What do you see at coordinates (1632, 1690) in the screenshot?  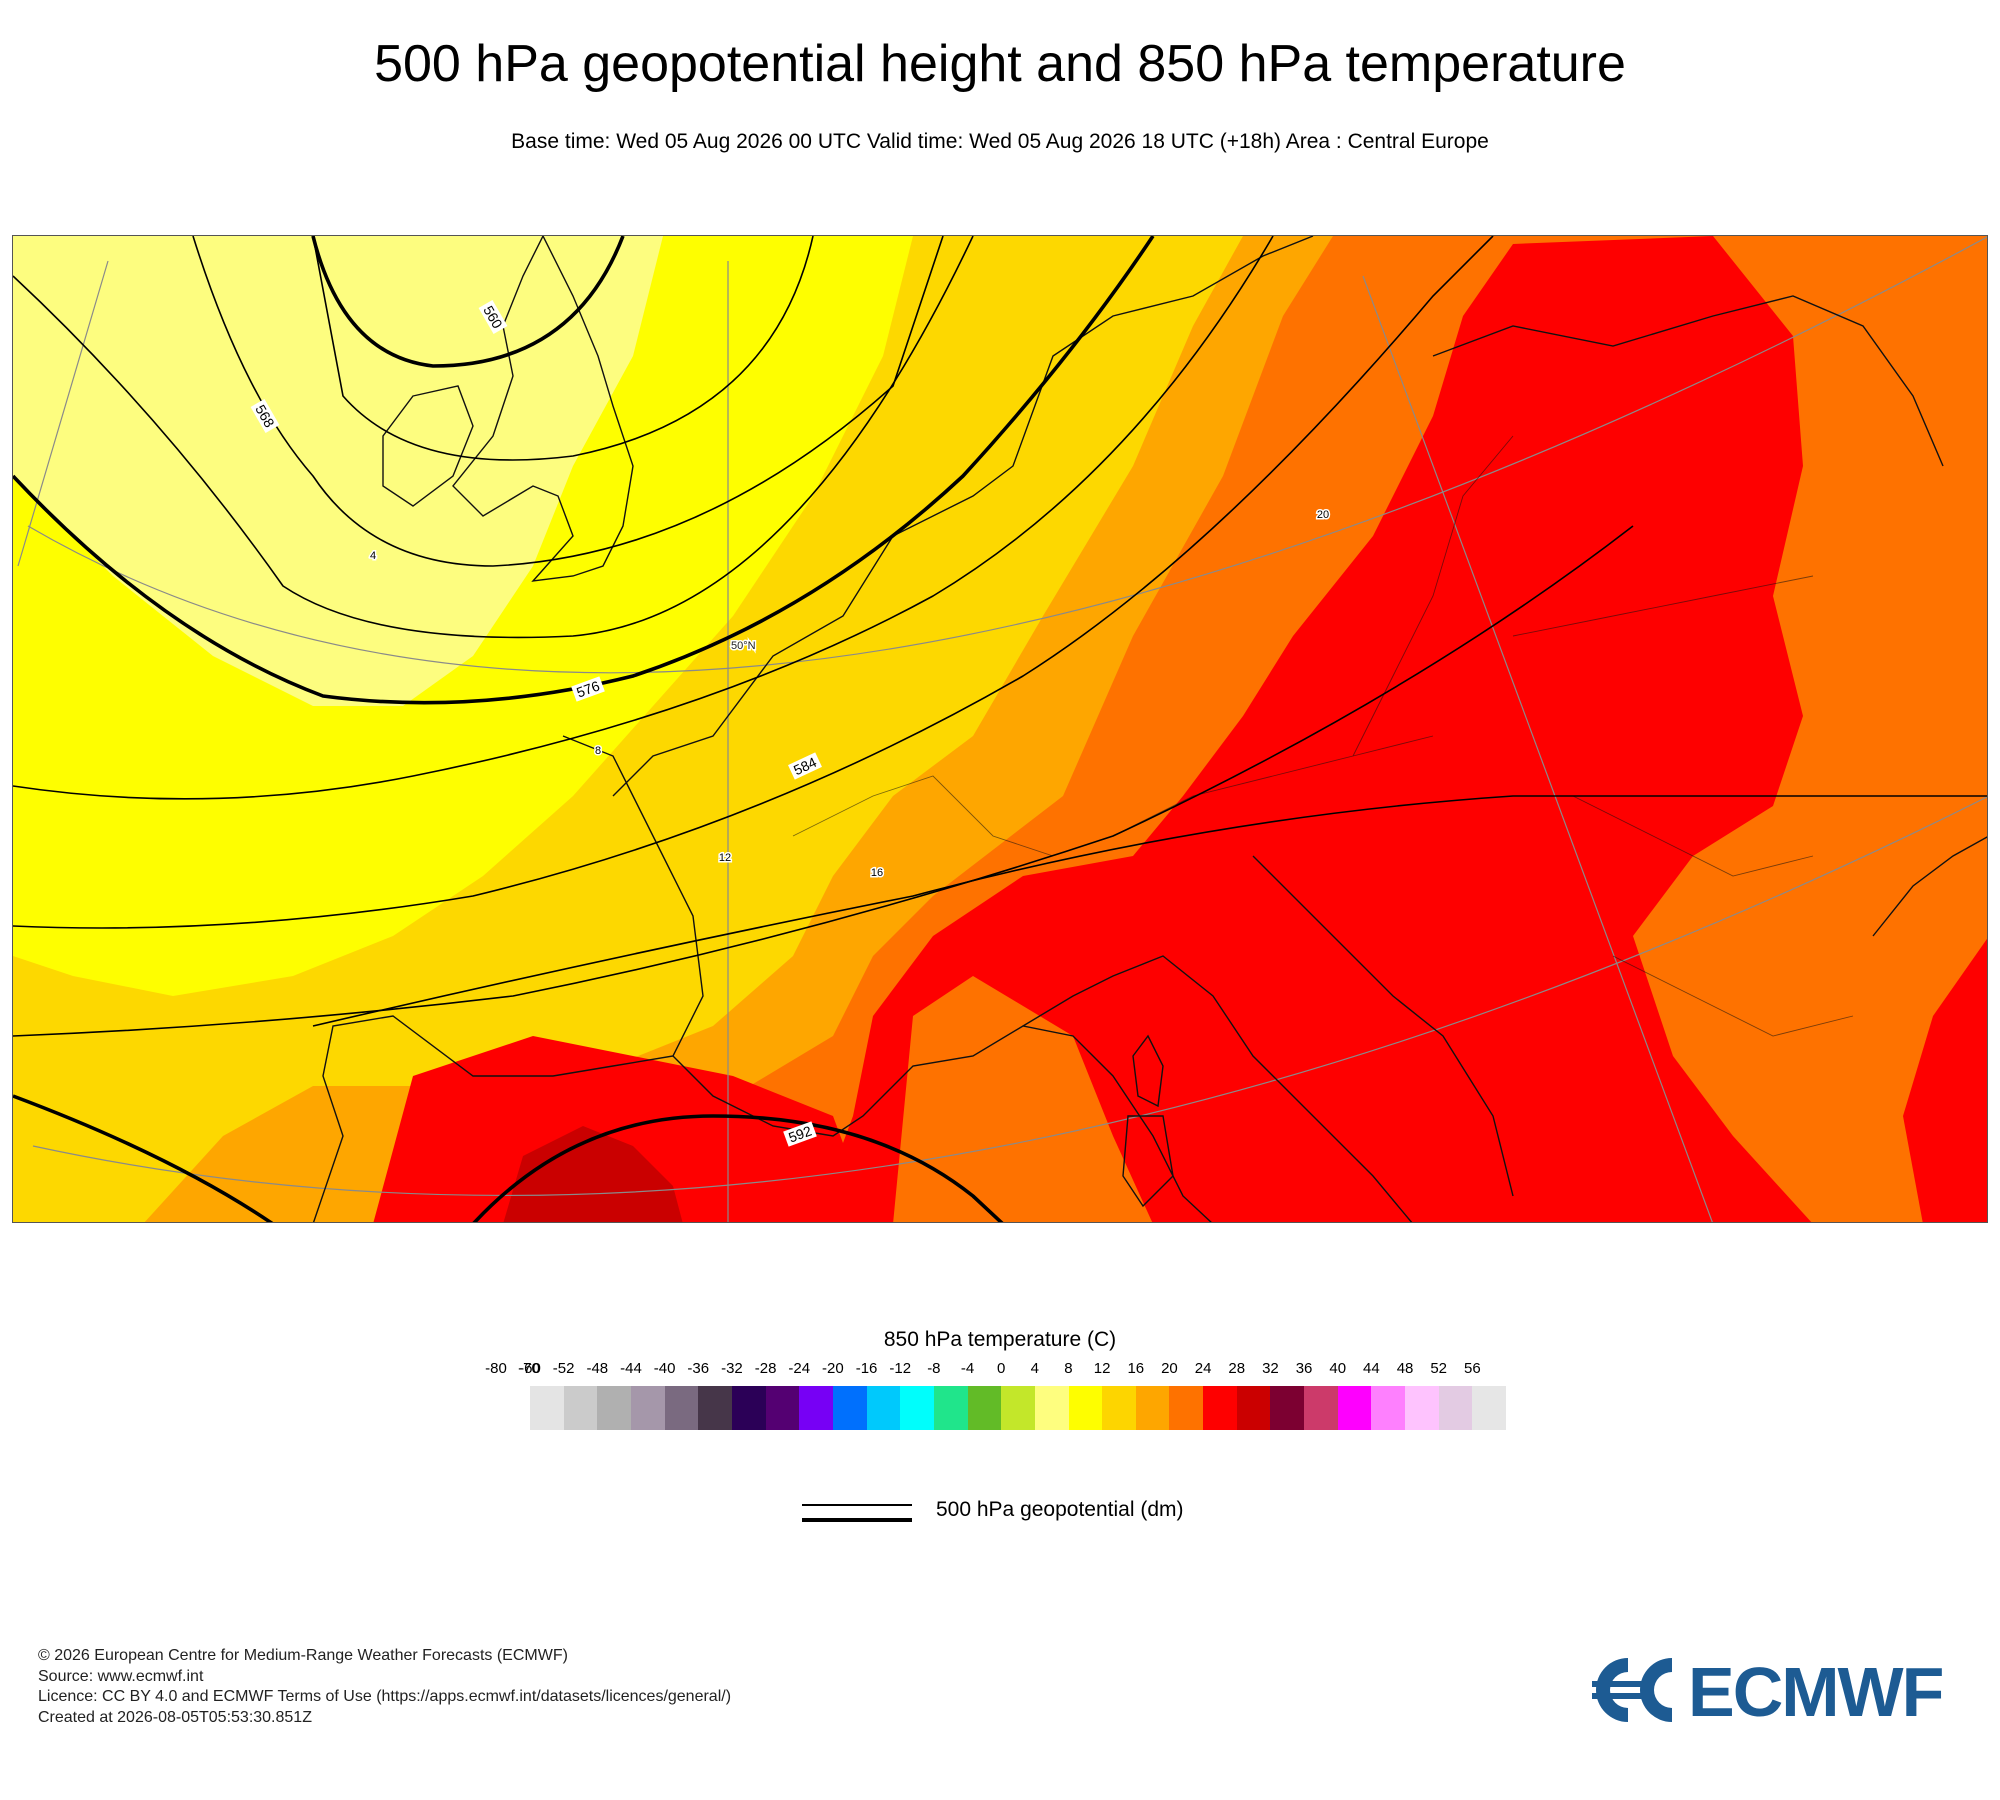 I see `ecmwf-logo-icon` at bounding box center [1632, 1690].